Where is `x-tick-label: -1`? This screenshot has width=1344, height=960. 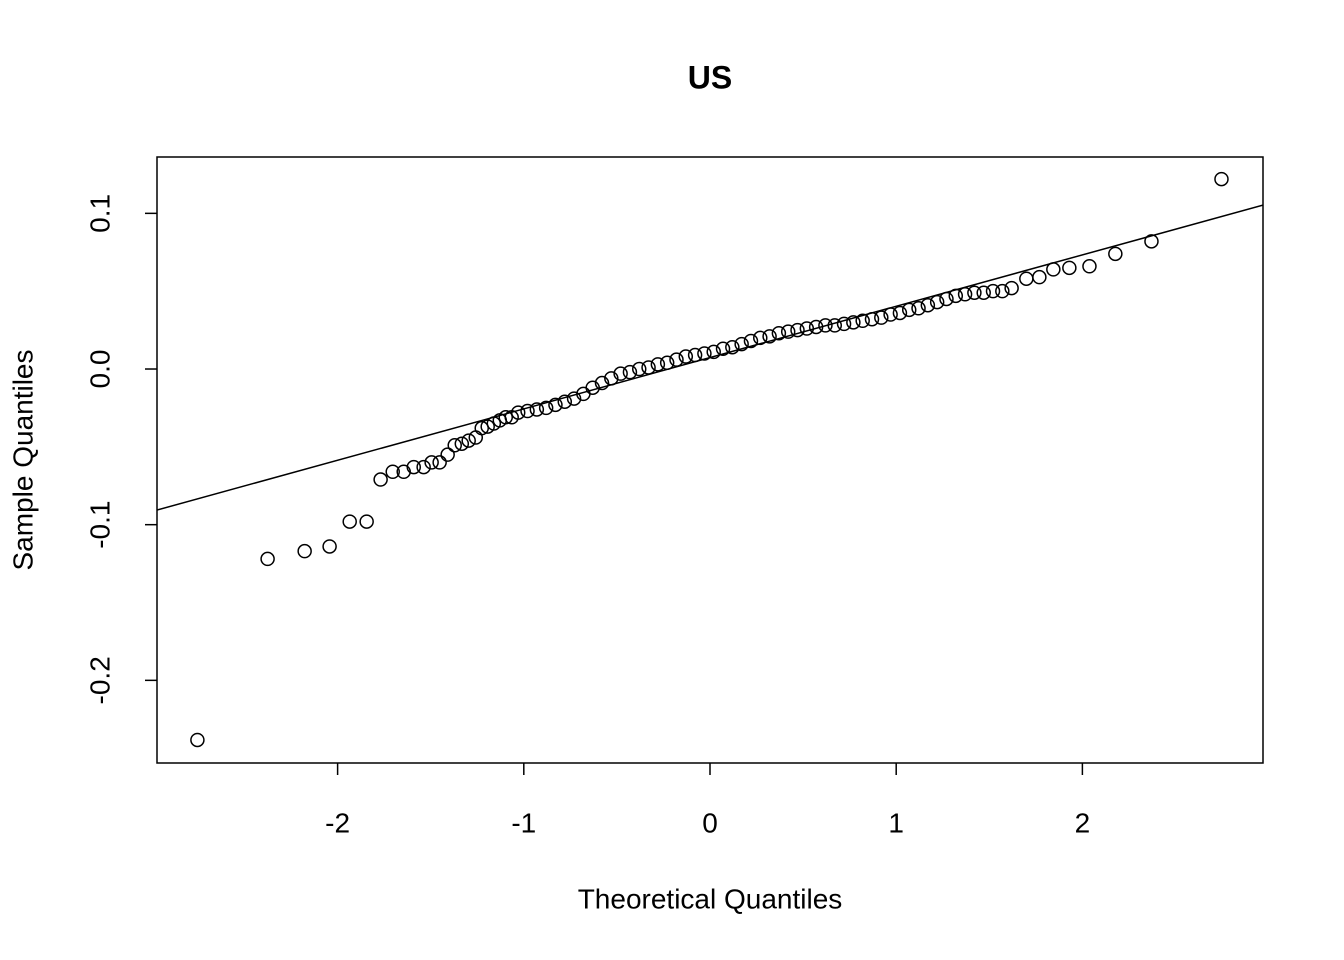 x-tick-label: -1 is located at coordinates (523, 822).